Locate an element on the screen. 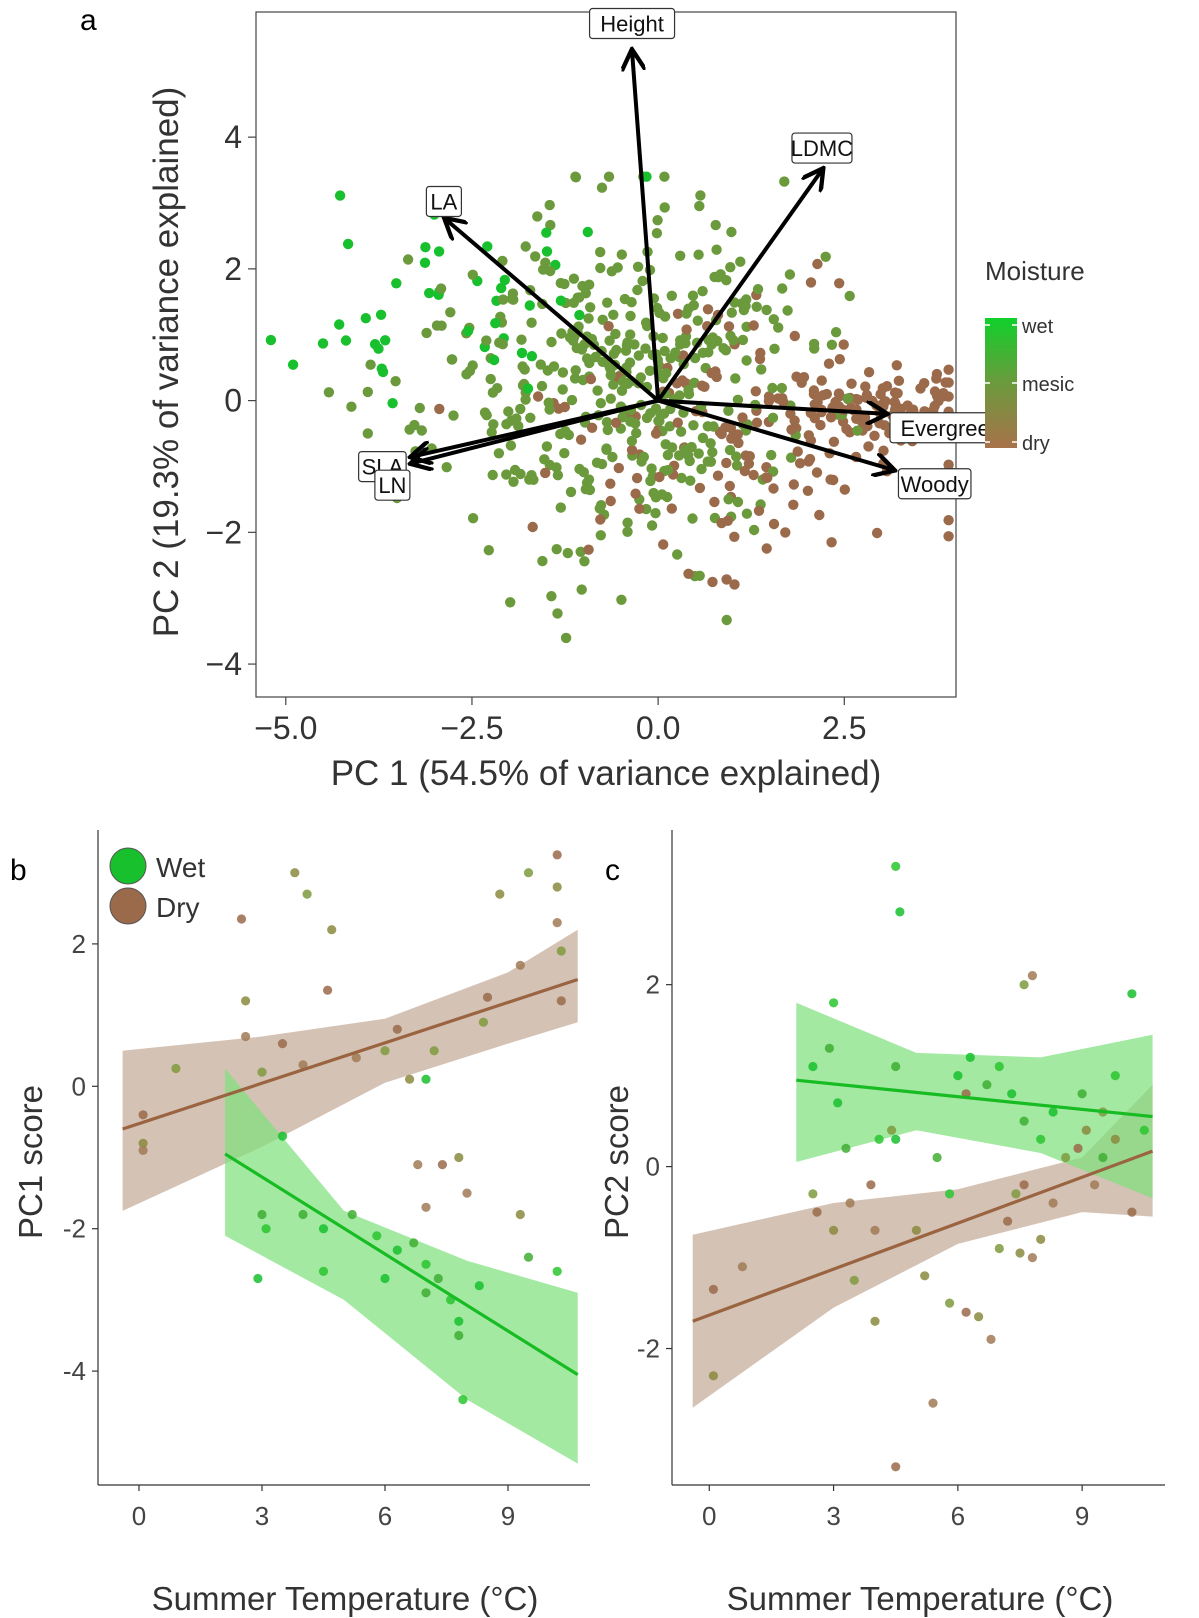 The image size is (1199, 1618). panel-c-fit-lines is located at coordinates (923, 1200).